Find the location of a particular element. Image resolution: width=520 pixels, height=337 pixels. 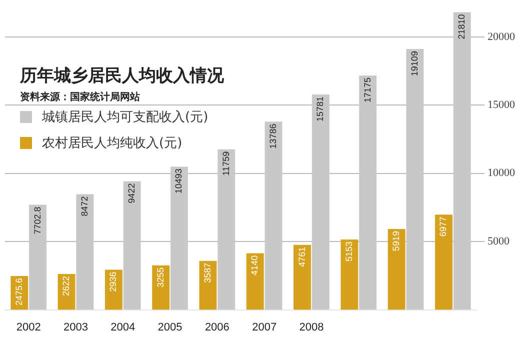

data-label: 17175 is located at coordinates (367, 89).